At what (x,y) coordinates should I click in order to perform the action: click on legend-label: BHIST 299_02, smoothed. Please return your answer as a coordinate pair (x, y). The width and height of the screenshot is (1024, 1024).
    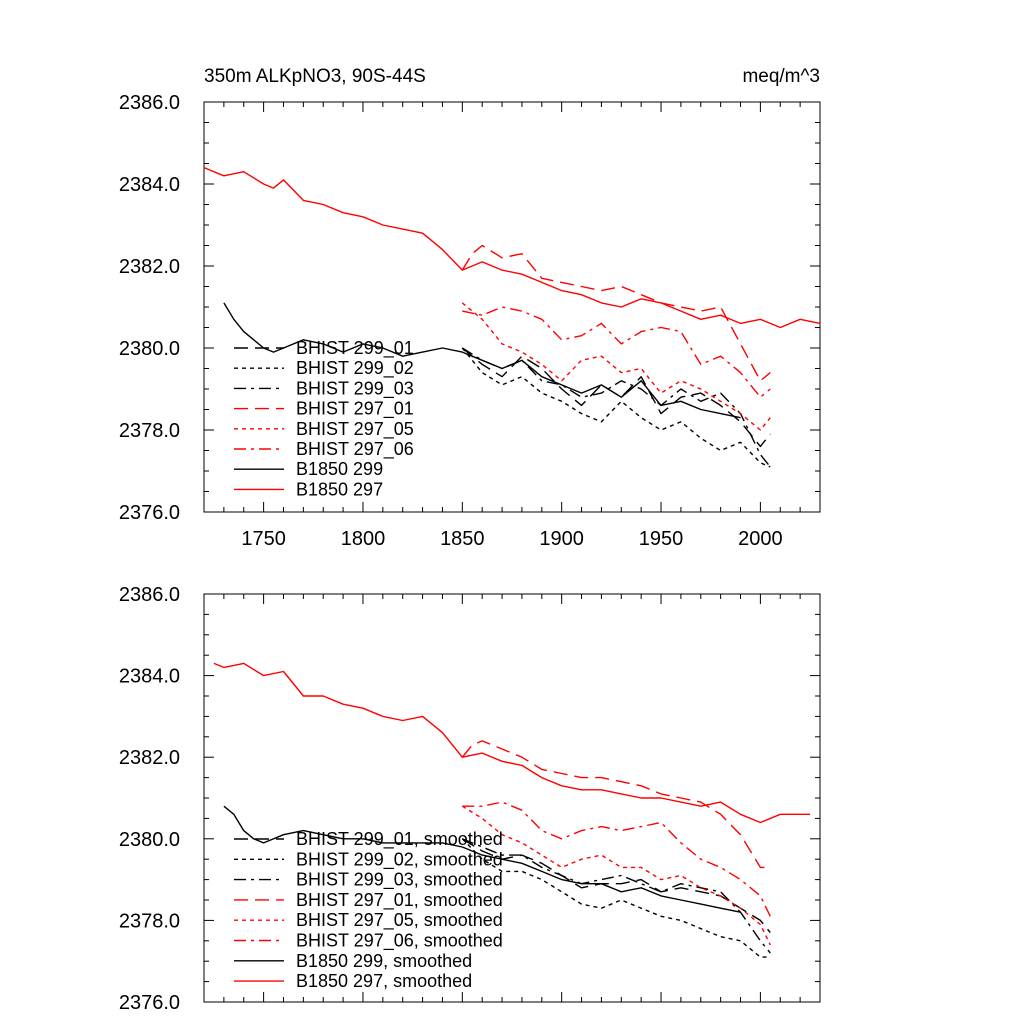
    Looking at the image, I should click on (399, 859).